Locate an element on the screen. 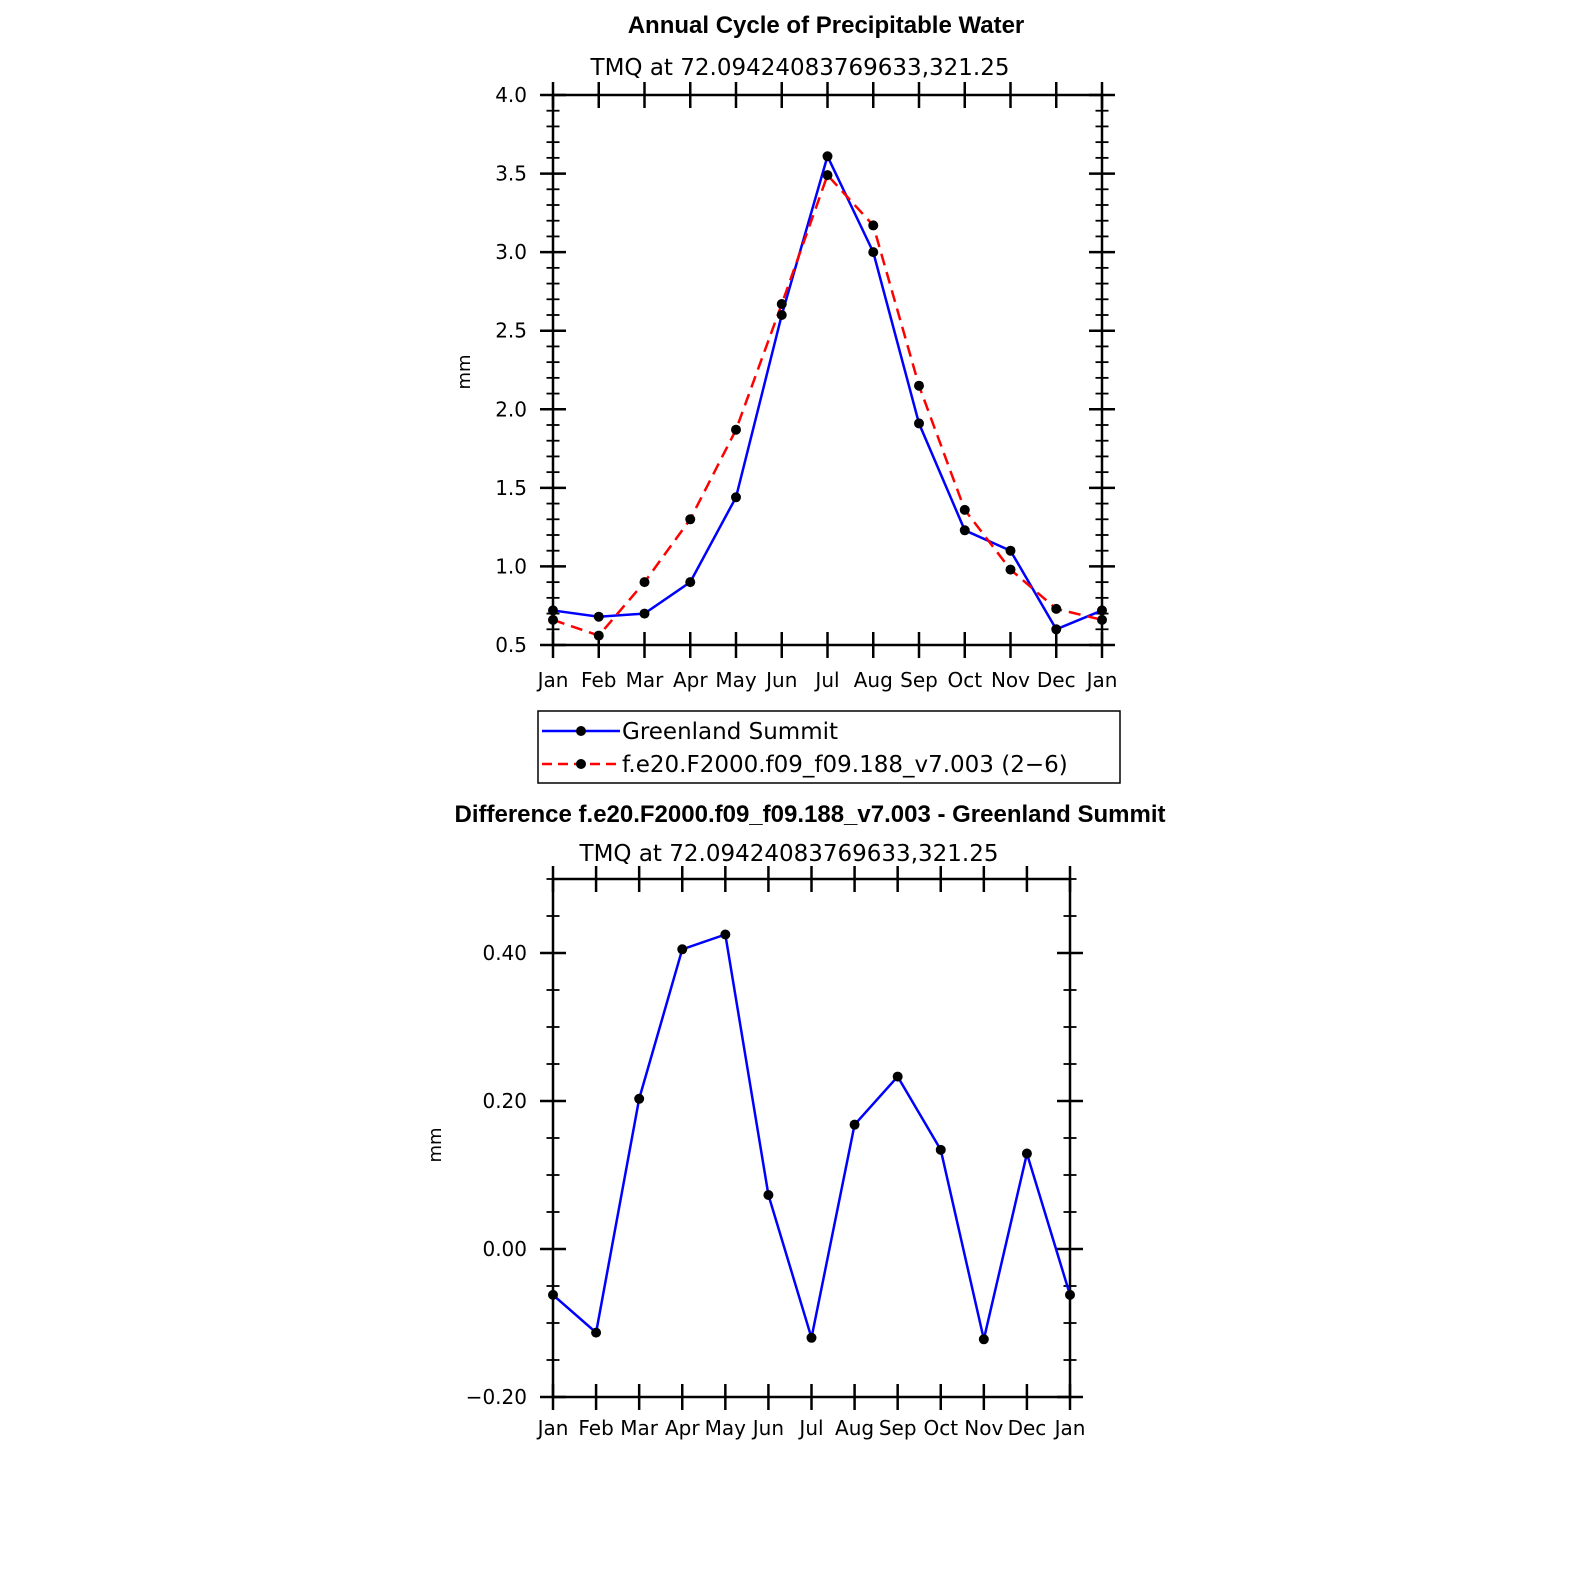 The image size is (1574, 1574). y-tick-label: 4.0 is located at coordinates (511, 95).